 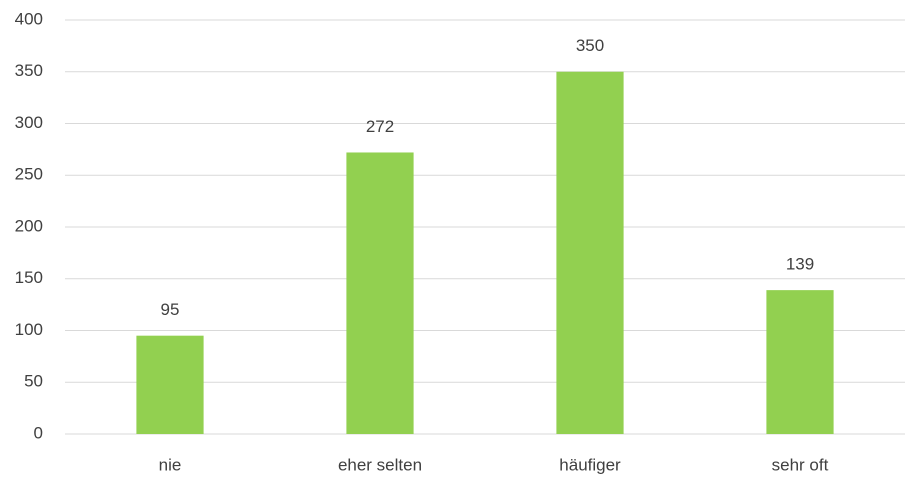 What do you see at coordinates (29, 277) in the screenshot?
I see `y-tick-label: 150` at bounding box center [29, 277].